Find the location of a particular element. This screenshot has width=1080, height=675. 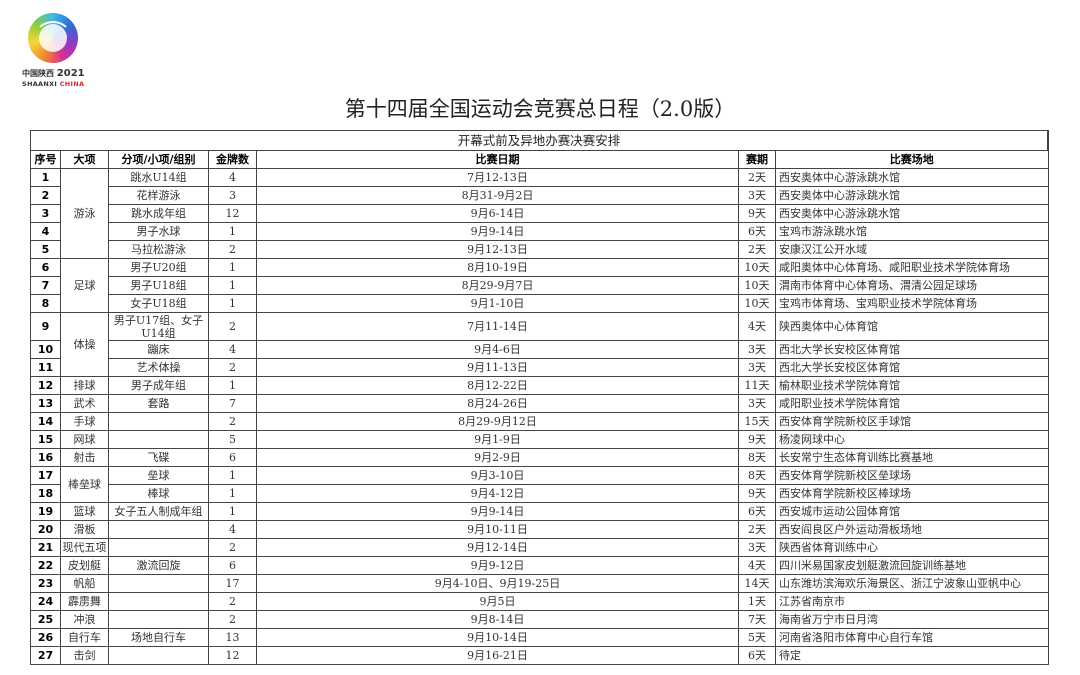

table-row: 9 体操 男子U17组、女子U14组 2 7月11-14日 4天 陕西奥体中心体育馆 is located at coordinates (539, 344).